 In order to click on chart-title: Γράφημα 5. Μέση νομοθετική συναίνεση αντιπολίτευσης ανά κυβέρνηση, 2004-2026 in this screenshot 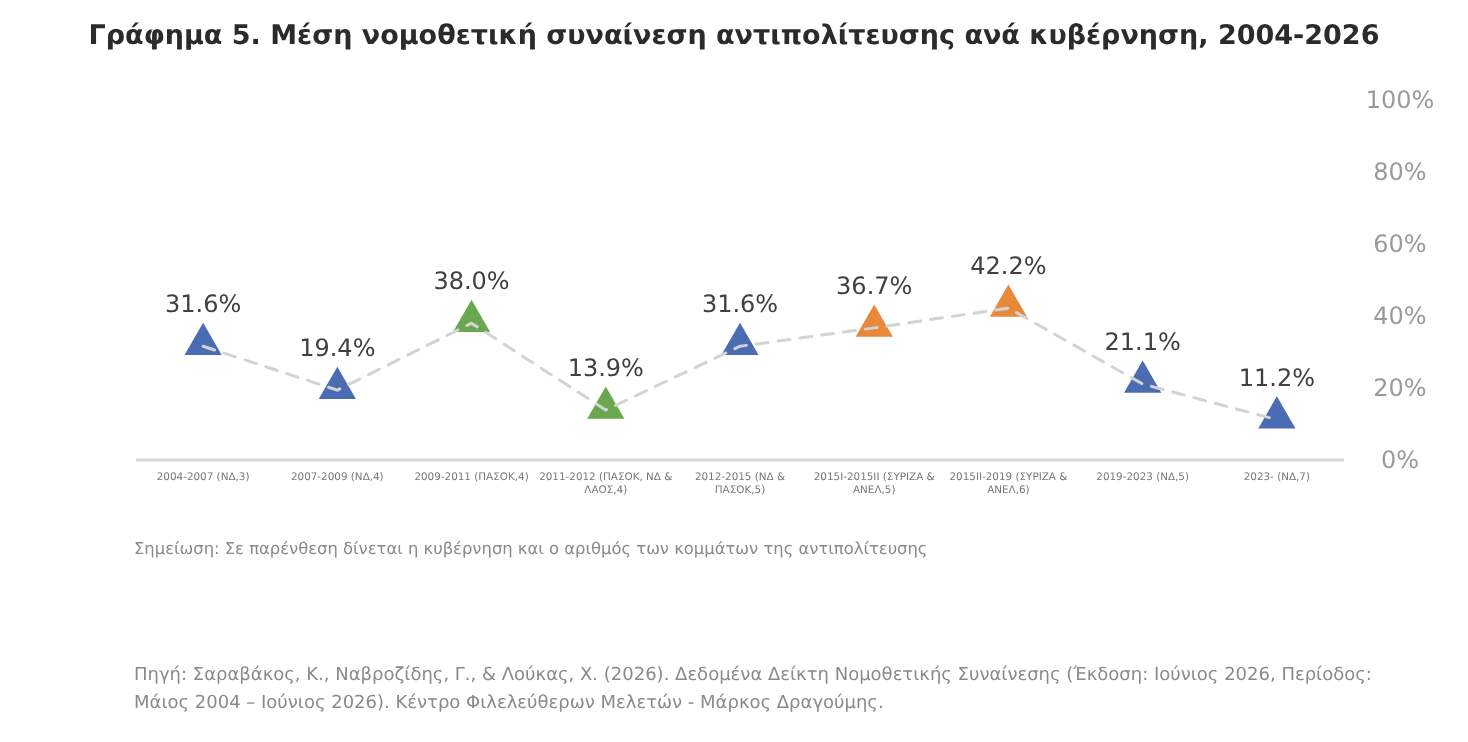, I will do `click(734, 36)`.